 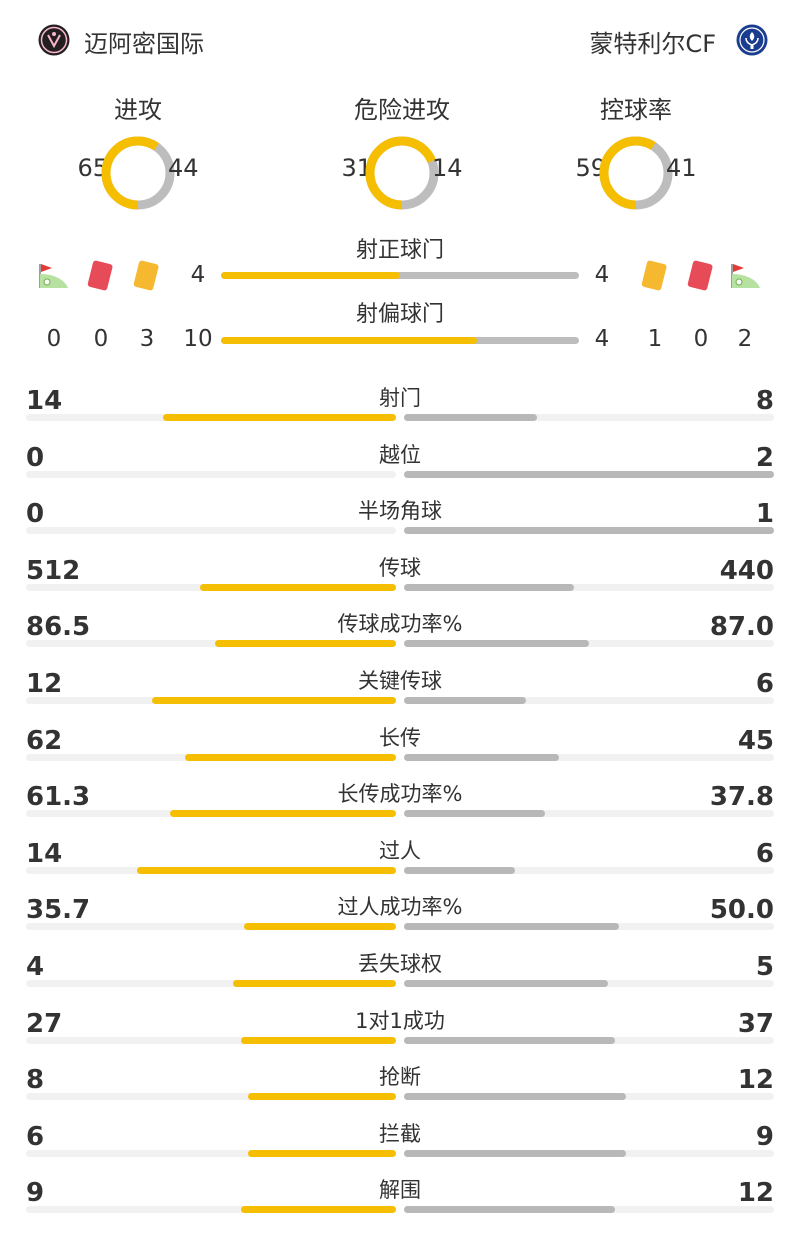 I want to click on stat-label: 长传, so click(x=400, y=737).